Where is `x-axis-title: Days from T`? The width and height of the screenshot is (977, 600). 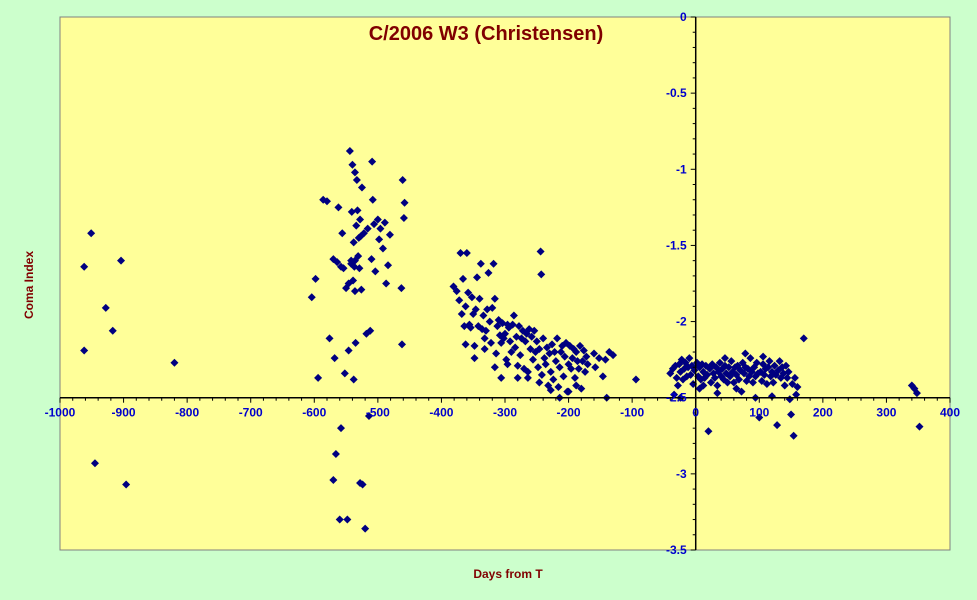 x-axis-title: Days from T is located at coordinates (508, 574).